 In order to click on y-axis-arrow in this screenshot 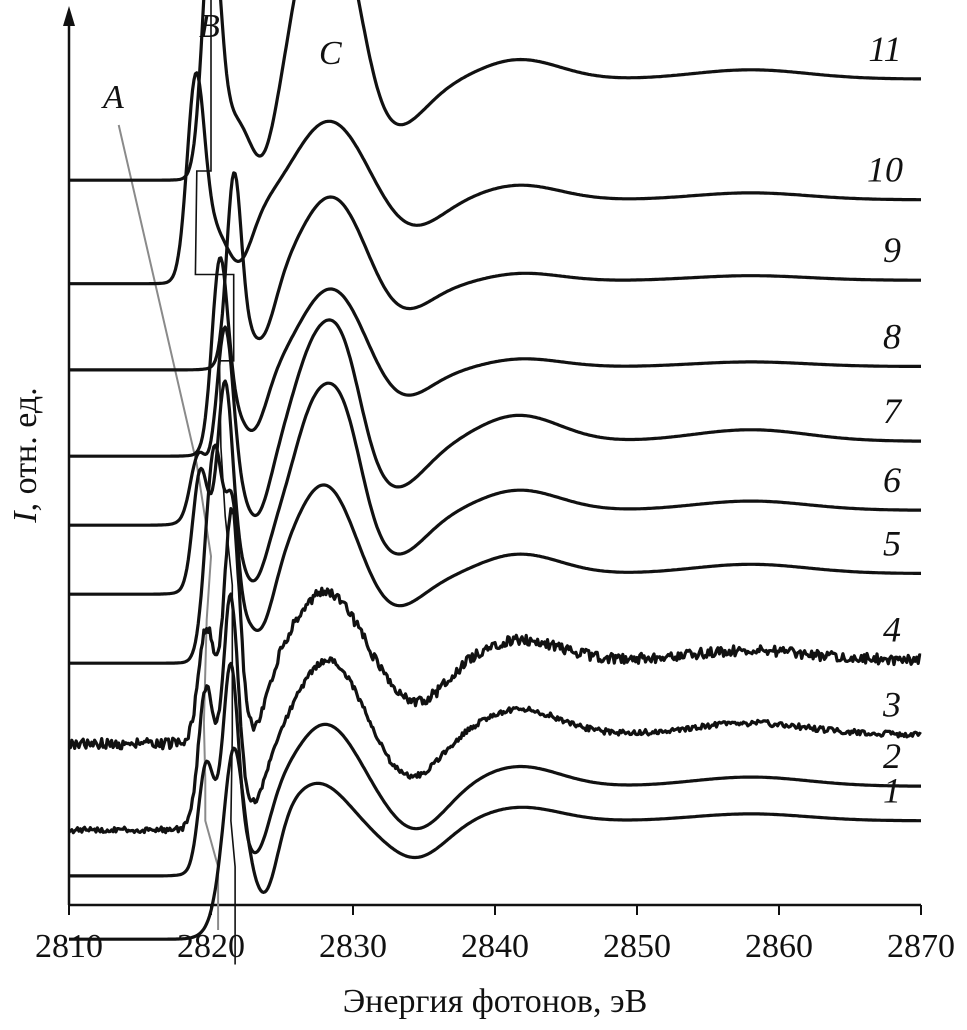, I will do `click(69, 16)`.